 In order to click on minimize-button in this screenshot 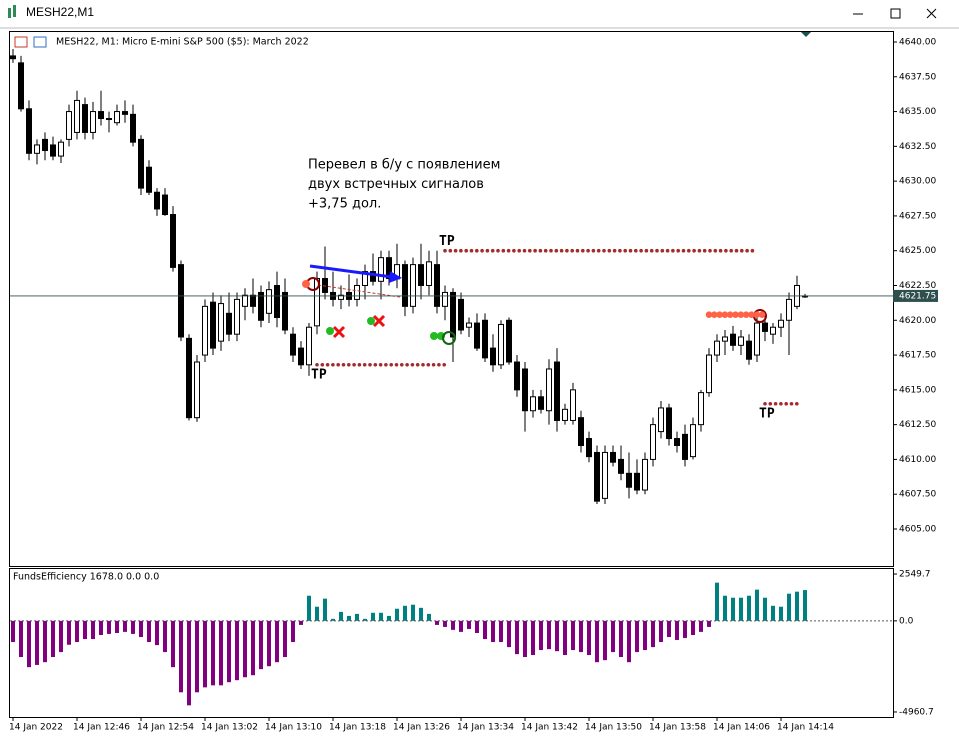, I will do `click(858, 14)`.